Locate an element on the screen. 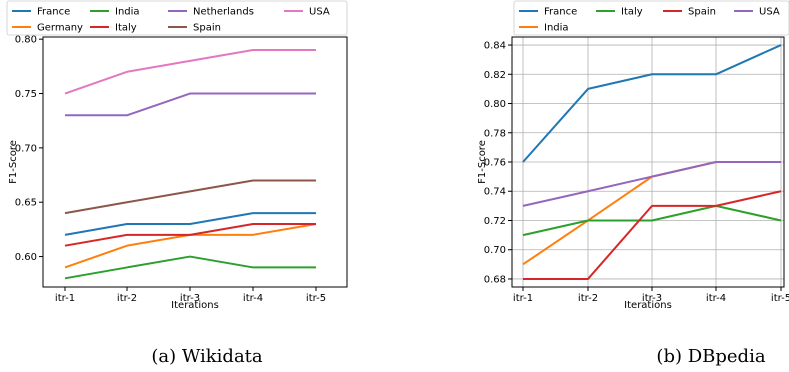  series-line-germany is located at coordinates (190, 245).